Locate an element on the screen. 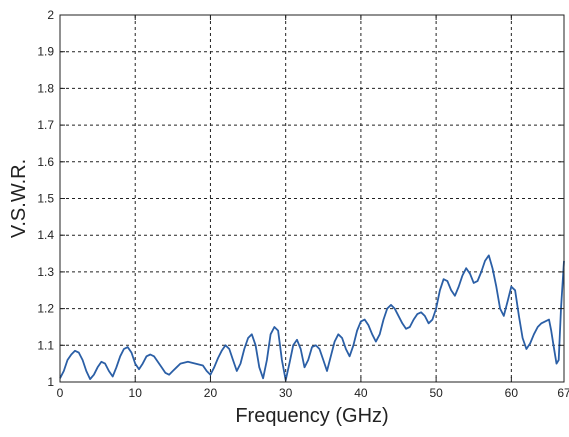 The width and height of the screenshot is (569, 437). y-tick-label: 1.5 is located at coordinates (45, 199).